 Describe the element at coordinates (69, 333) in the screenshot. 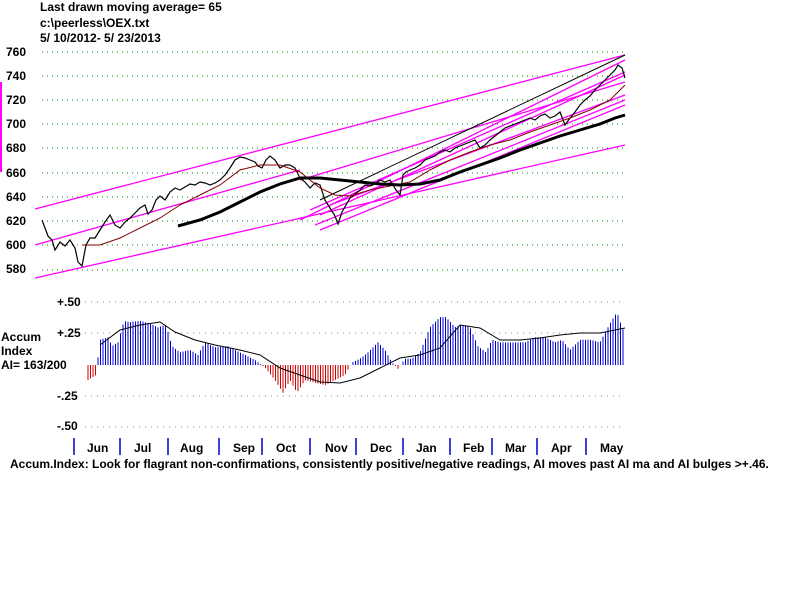

I see `ai-tick-p25: +.25` at that location.